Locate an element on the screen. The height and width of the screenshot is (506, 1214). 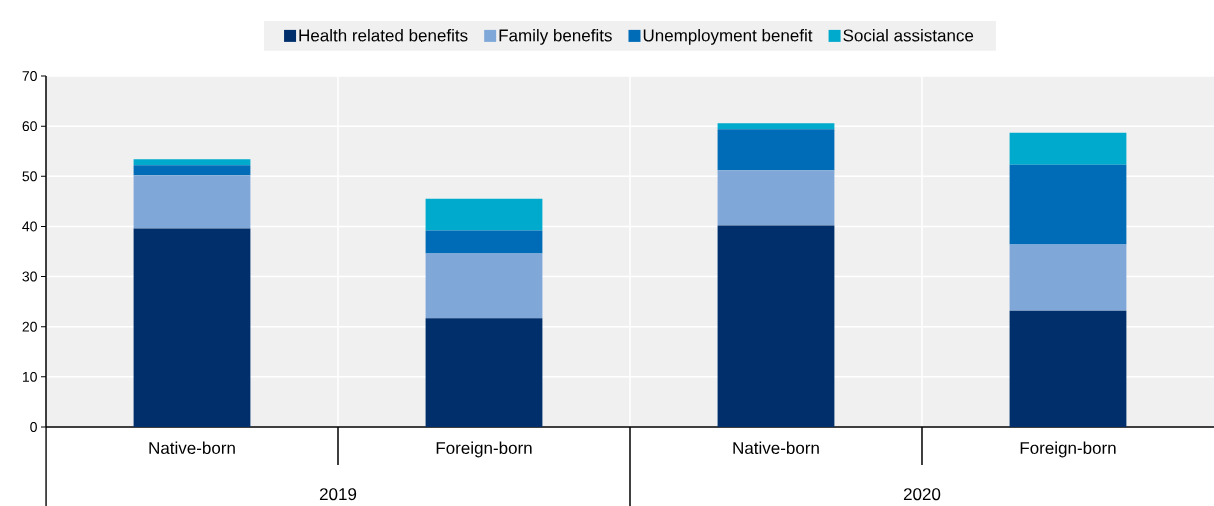
text: 2020 is located at coordinates (922, 494).